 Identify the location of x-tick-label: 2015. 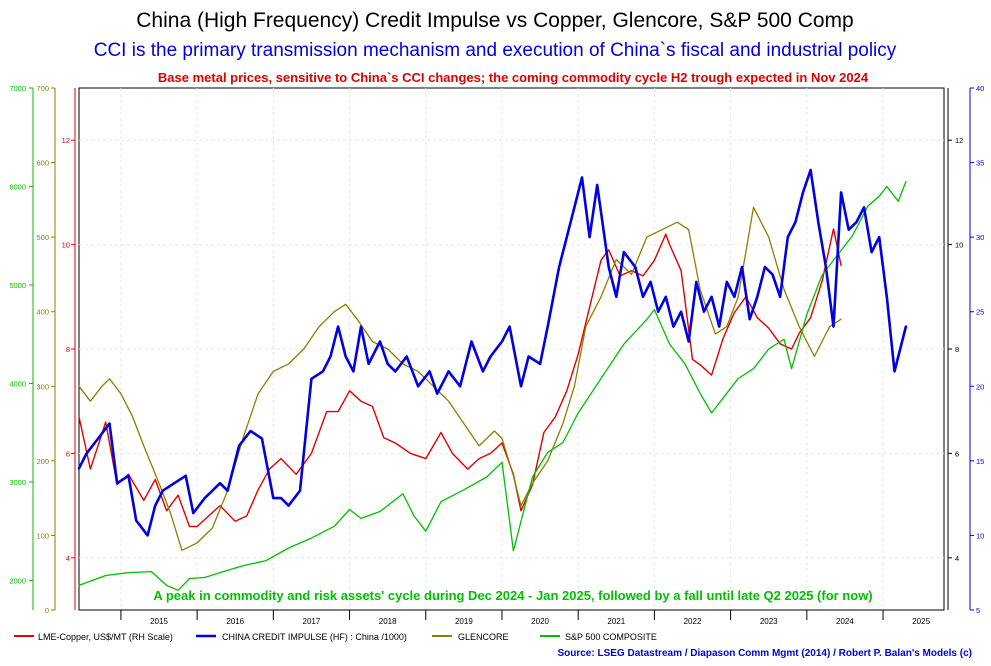
(159, 621).